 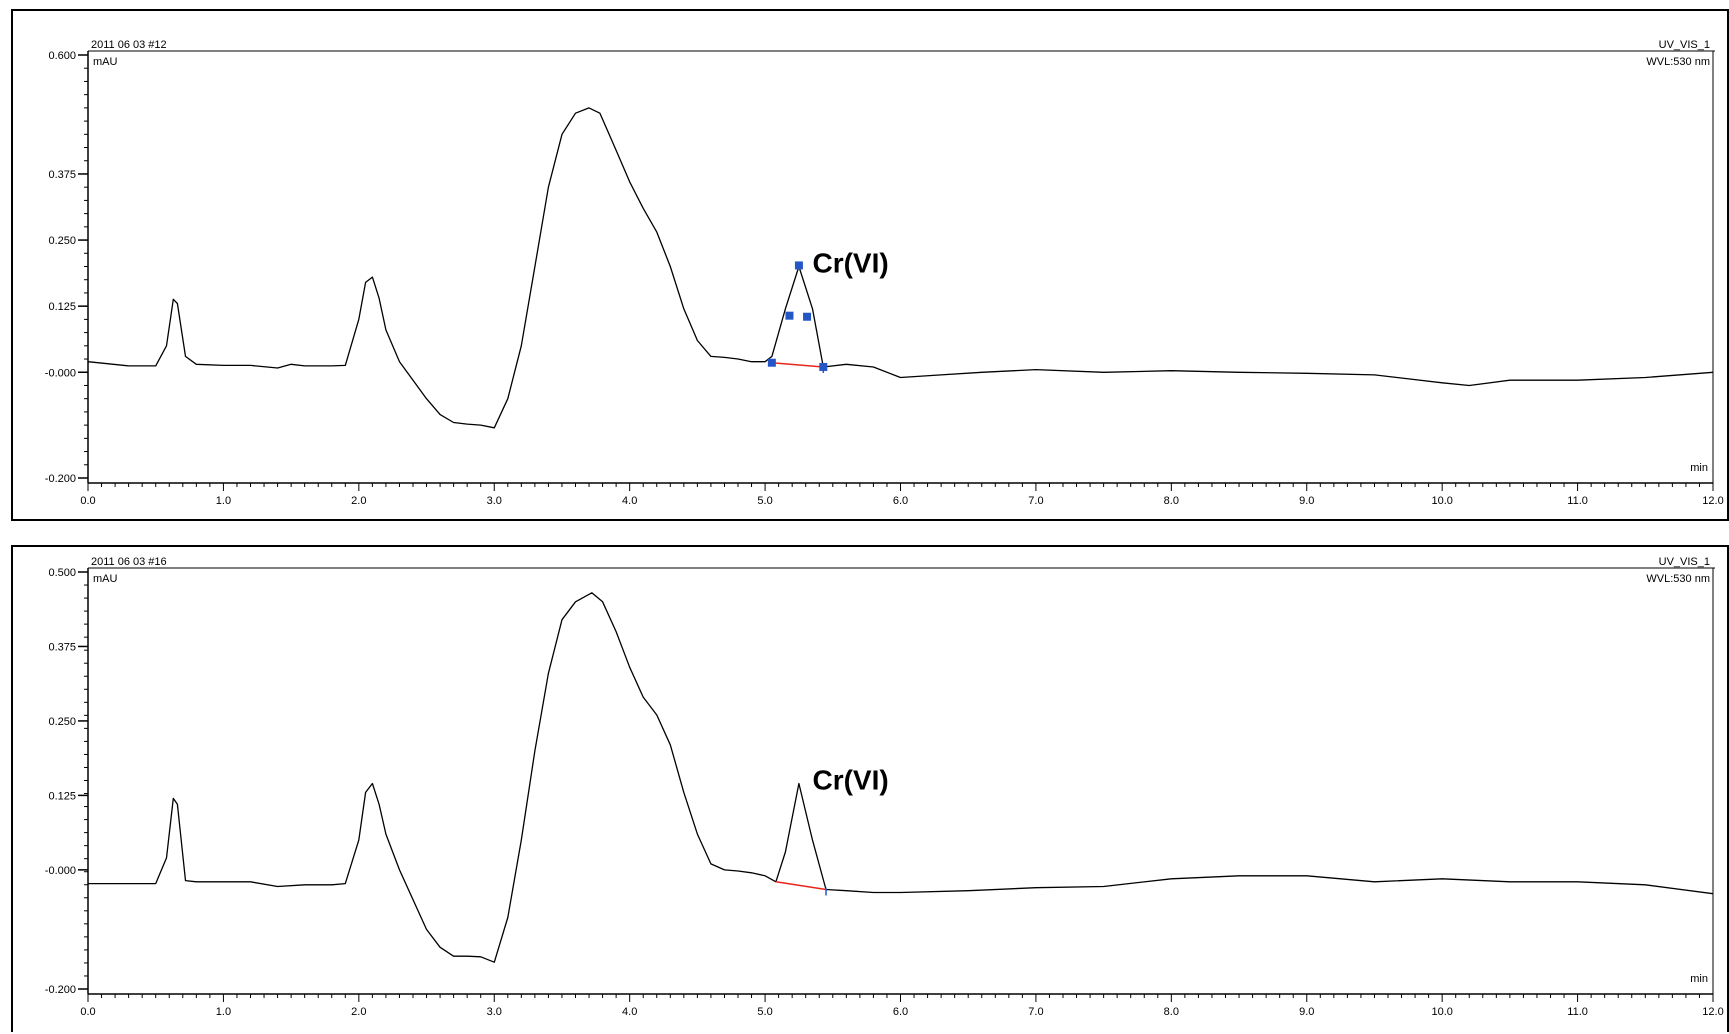 What do you see at coordinates (62, 56) in the screenshot?
I see `y-tick-label: 0.600` at bounding box center [62, 56].